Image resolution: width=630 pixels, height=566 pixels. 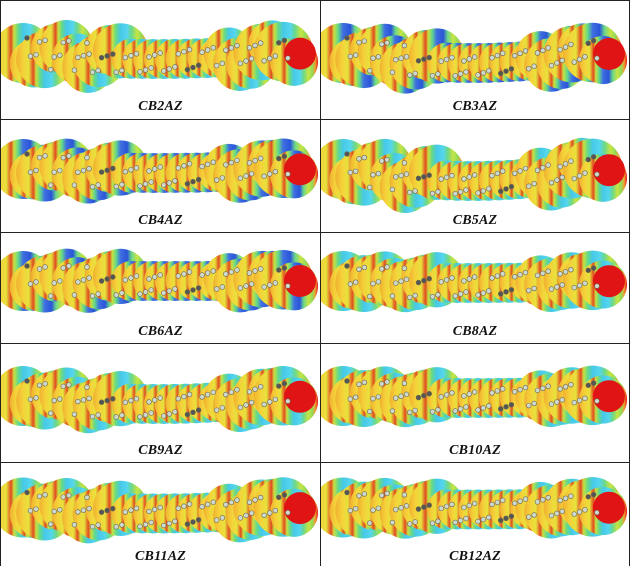 What do you see at coordinates (475, 331) in the screenshot?
I see `panel-label: CB8AZ` at bounding box center [475, 331].